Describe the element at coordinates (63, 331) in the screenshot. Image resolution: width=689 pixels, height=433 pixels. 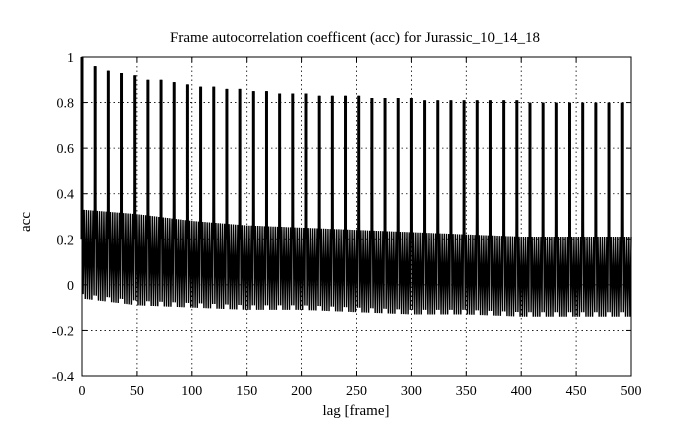
I see `y-tick-label: -0.2` at that location.